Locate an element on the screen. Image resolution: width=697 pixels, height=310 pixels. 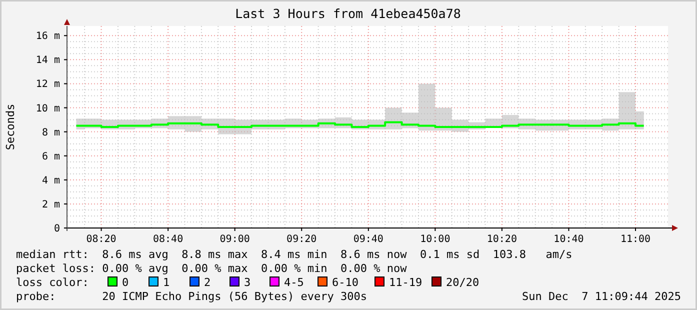
x-tick-label: 09:20 is located at coordinates (301, 239).